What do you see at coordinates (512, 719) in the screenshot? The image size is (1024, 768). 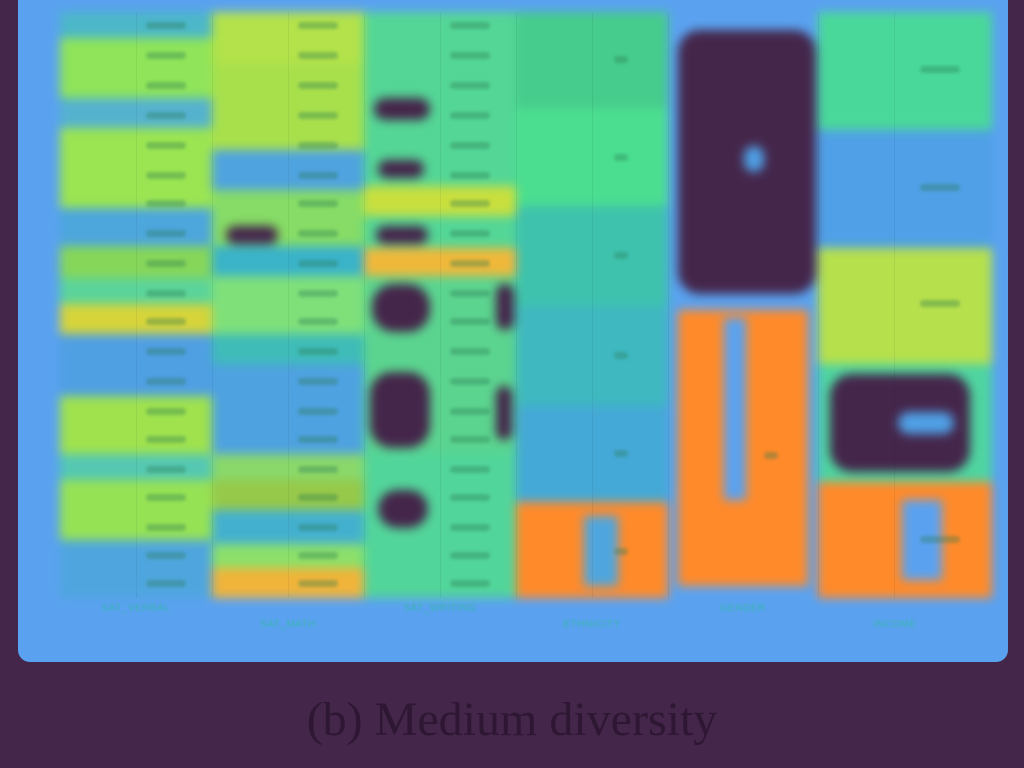 I see `figure-caption: (b) Medium diversity` at bounding box center [512, 719].